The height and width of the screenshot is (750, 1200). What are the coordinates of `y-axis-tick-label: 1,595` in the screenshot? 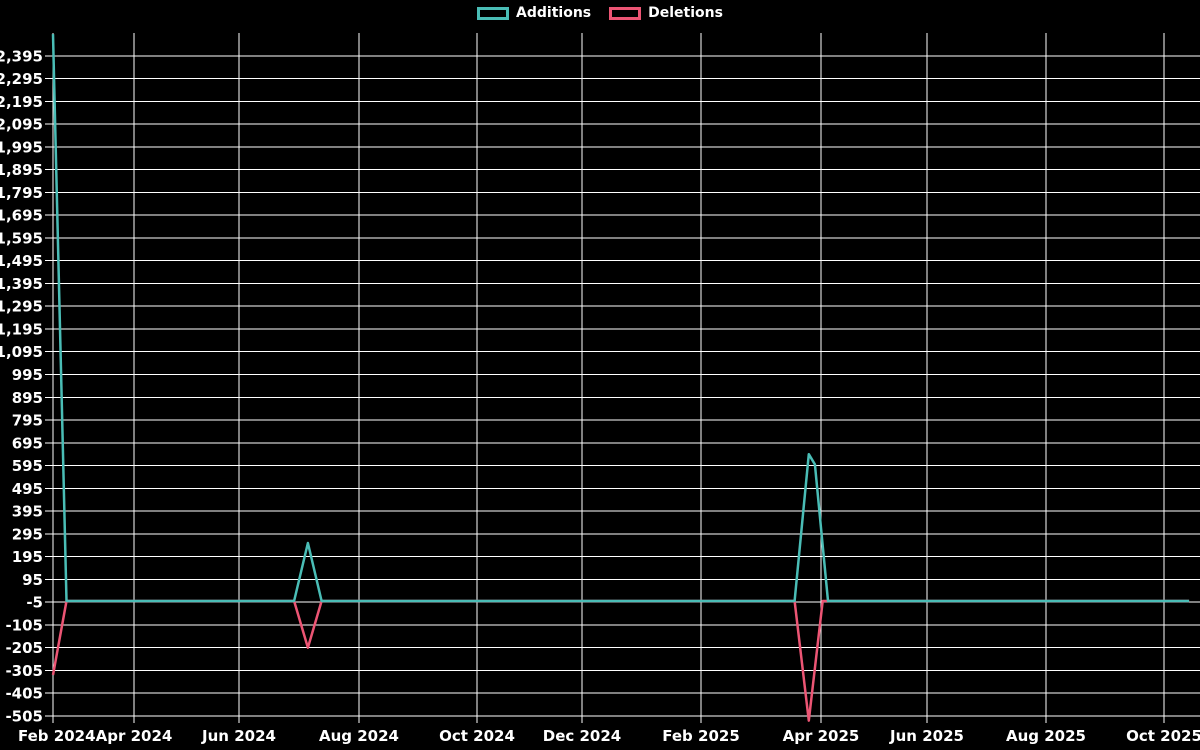 It's located at (21, 238).